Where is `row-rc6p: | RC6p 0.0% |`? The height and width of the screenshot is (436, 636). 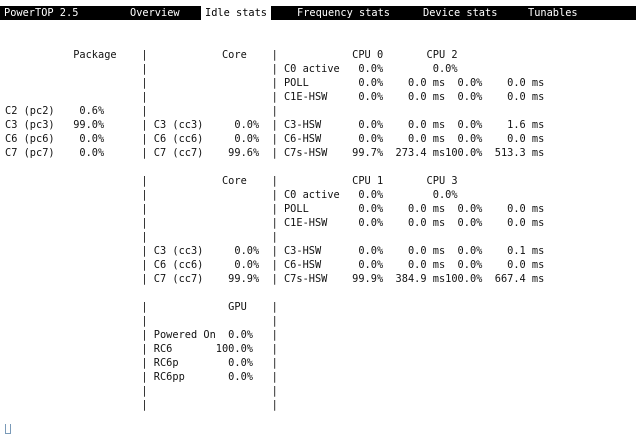 row-rc6p: | RC6p 0.0% | is located at coordinates (141, 363).